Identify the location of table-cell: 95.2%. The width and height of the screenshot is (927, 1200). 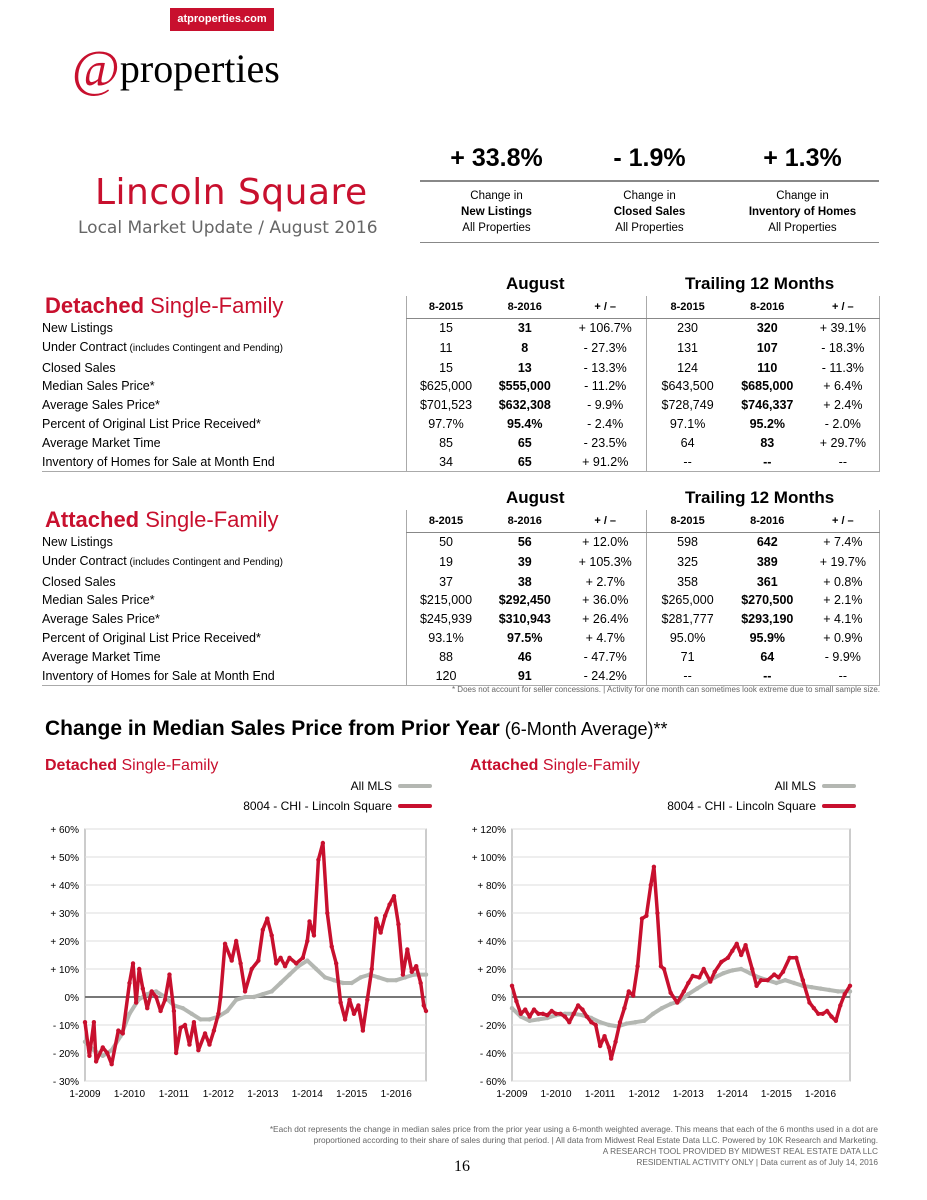
(767, 423).